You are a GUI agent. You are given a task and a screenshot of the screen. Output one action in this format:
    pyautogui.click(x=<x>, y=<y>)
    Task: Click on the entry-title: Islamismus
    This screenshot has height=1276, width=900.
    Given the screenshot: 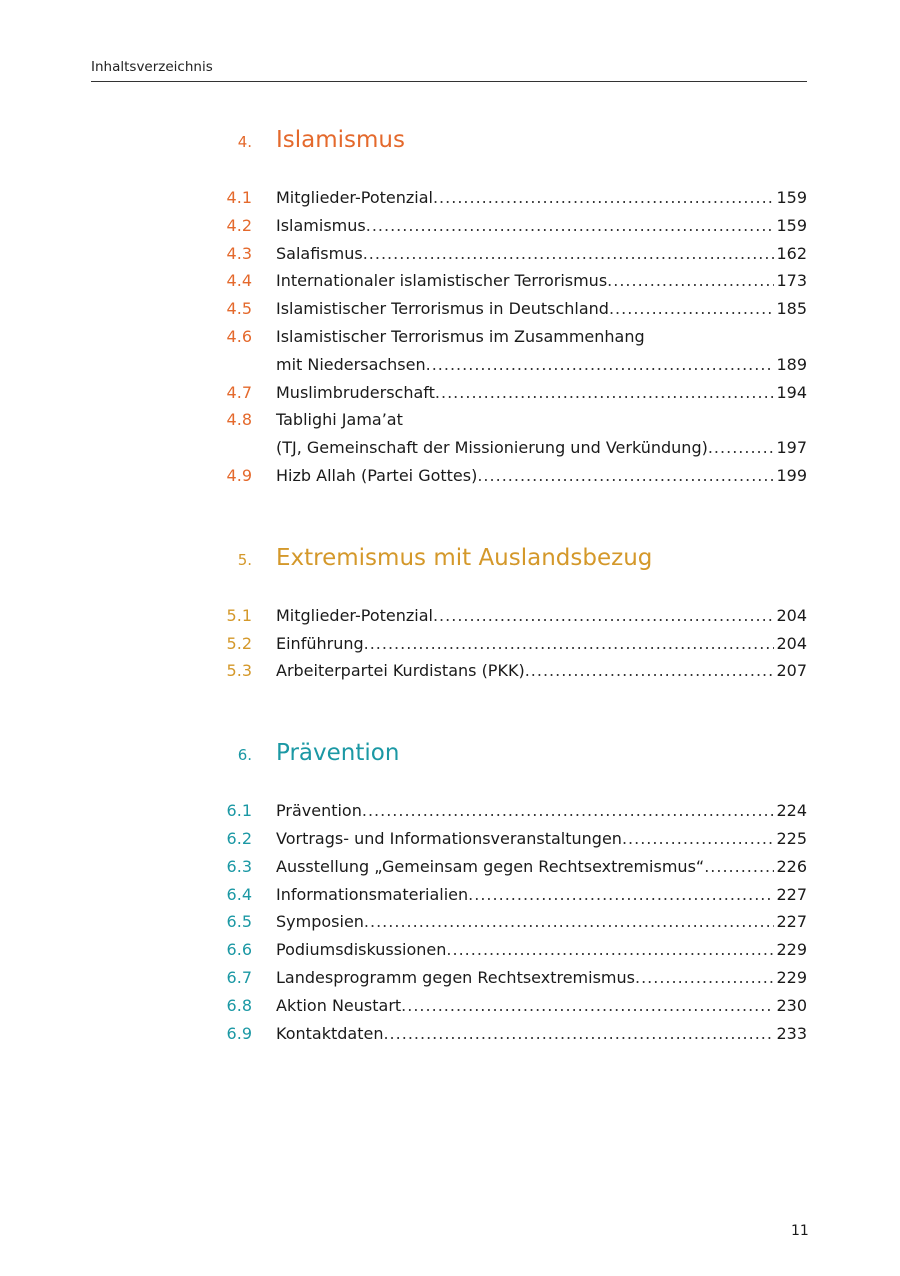 What is the action you would take?
    pyautogui.click(x=321, y=225)
    